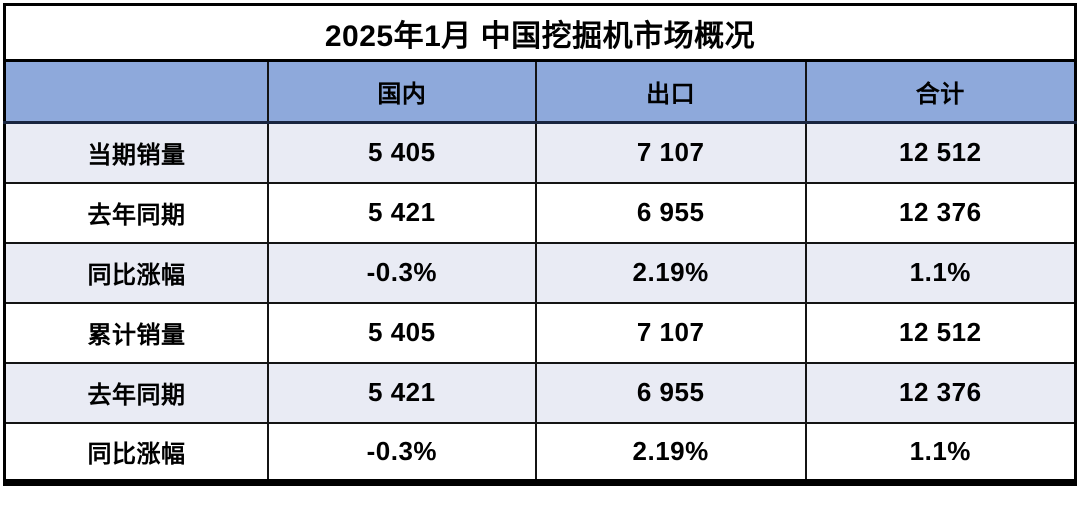  I want to click on table-row-last-year-same-period: 去年同期 5 421 6 955 12 376, so click(540, 212).